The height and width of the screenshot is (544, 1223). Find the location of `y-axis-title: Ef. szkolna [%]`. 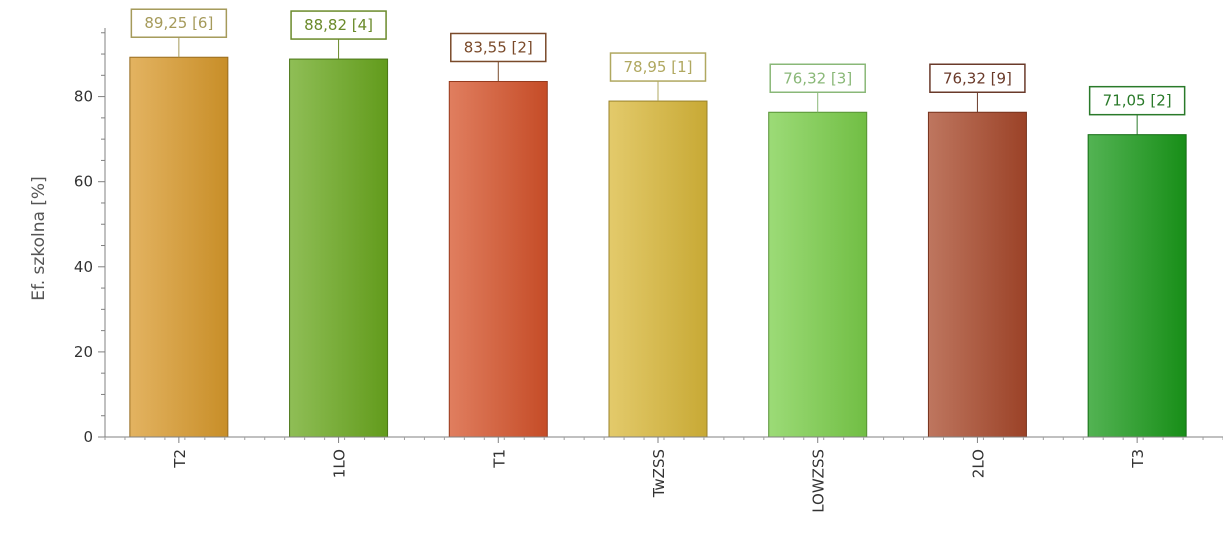

y-axis-title: Ef. szkolna [%] is located at coordinates (39, 238).